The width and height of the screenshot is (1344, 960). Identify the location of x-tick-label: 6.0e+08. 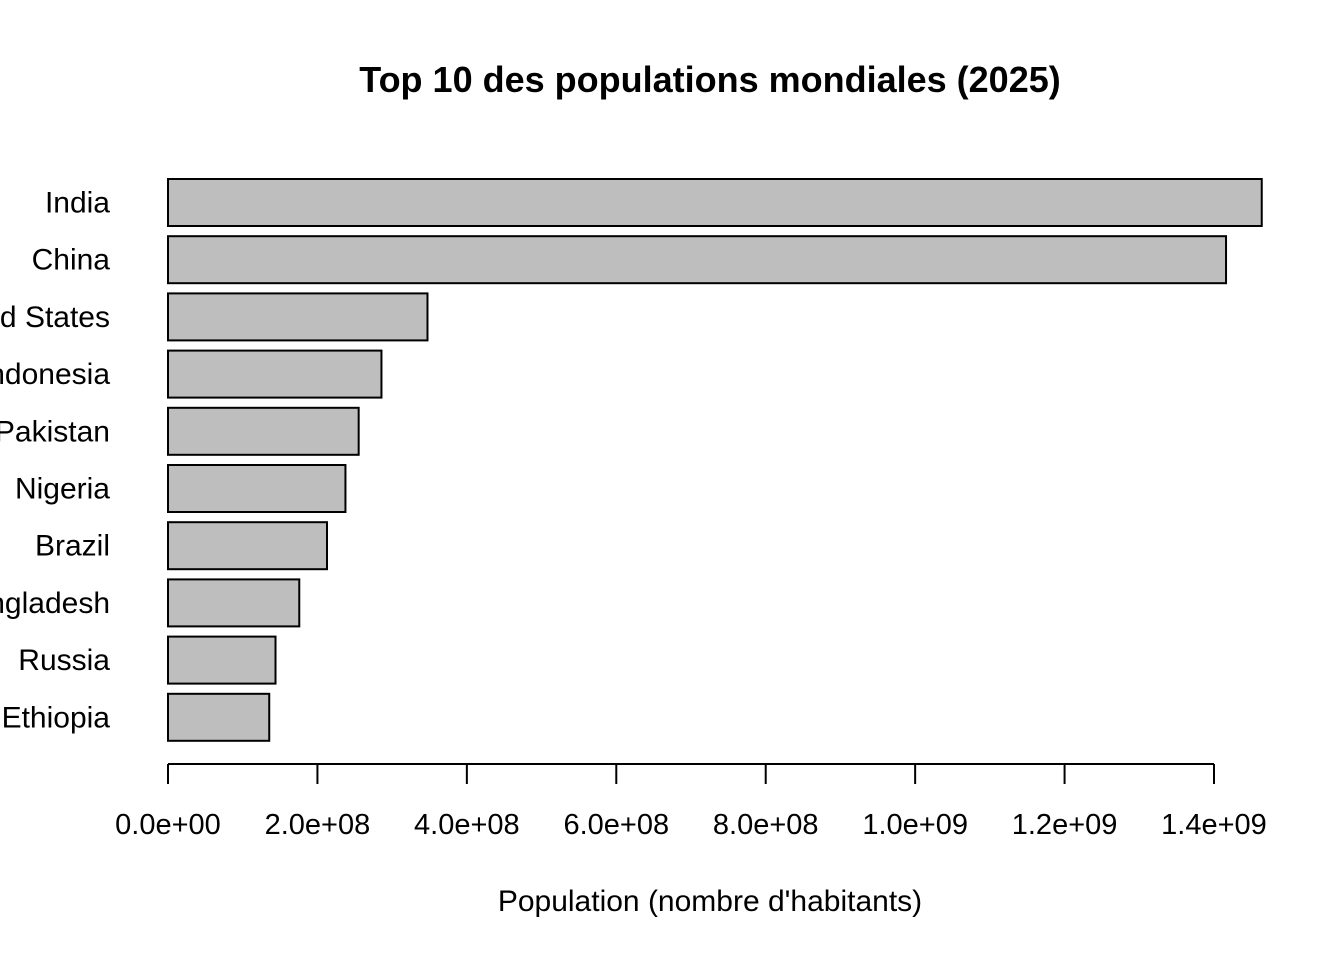
(616, 825).